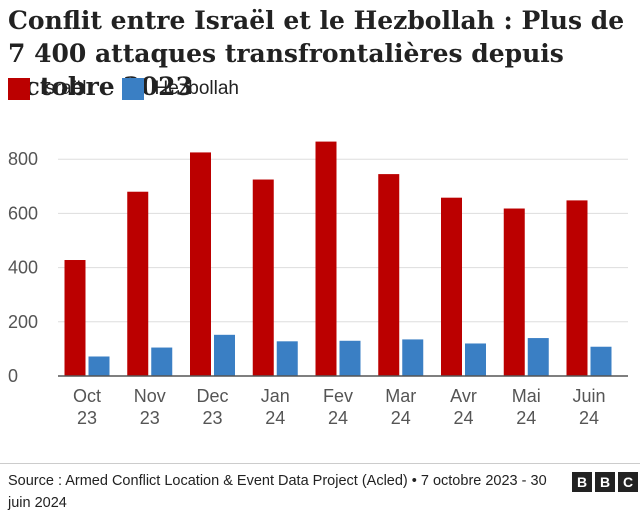 The height and width of the screenshot is (516, 640). What do you see at coordinates (23, 213) in the screenshot?
I see `y-tick-label: 600` at bounding box center [23, 213].